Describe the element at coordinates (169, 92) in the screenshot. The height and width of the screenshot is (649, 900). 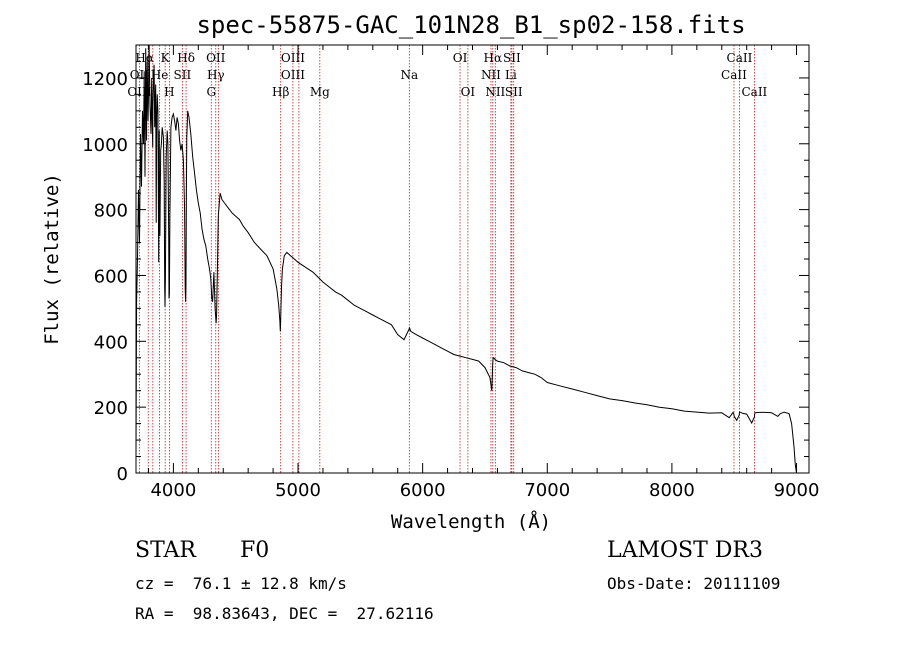
I see `spectral-line-label: H` at that location.